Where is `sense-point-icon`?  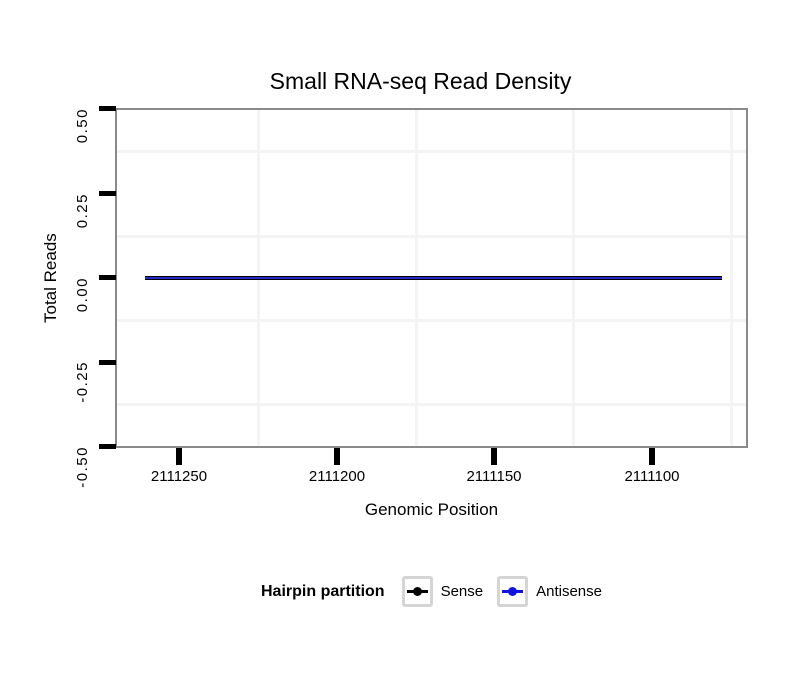 sense-point-icon is located at coordinates (417, 591).